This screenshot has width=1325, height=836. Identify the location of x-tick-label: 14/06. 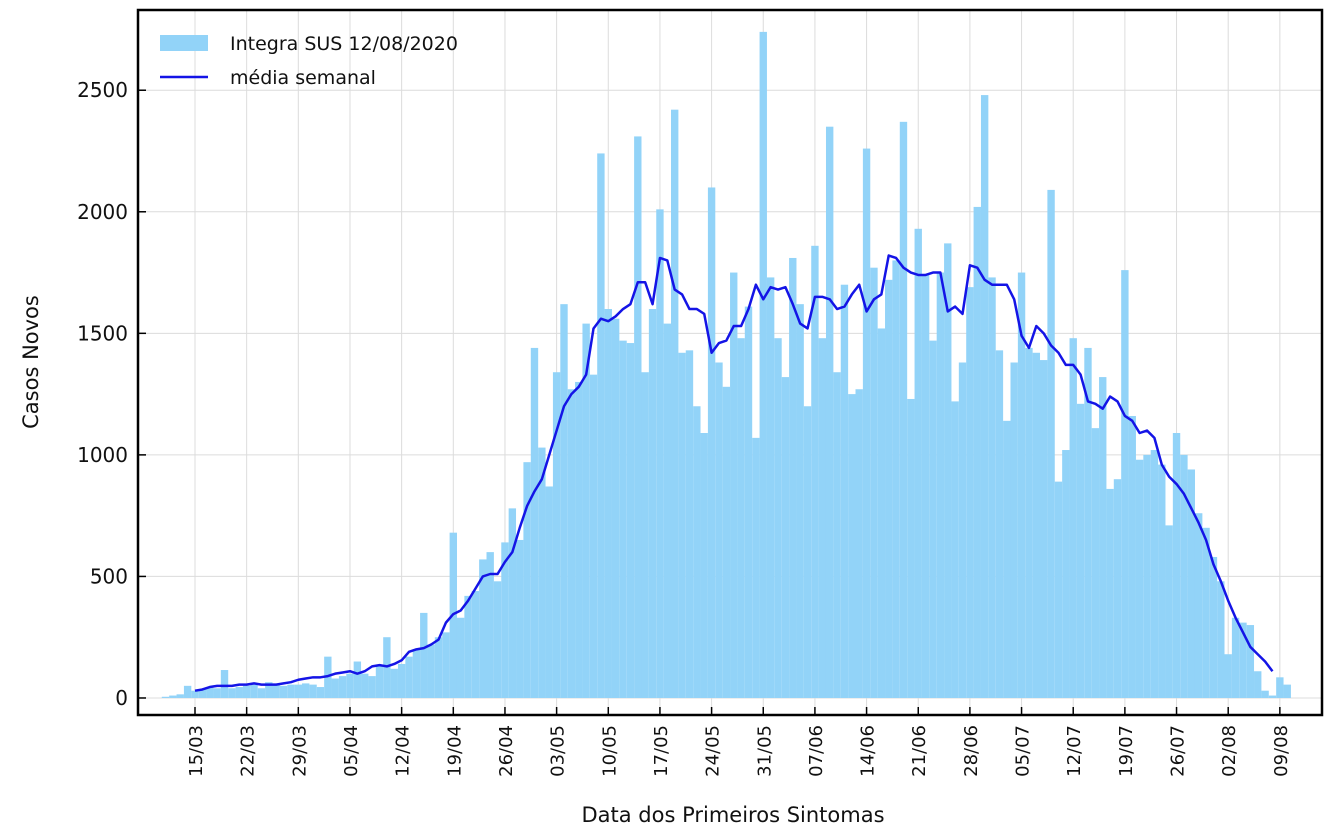
(868, 751).